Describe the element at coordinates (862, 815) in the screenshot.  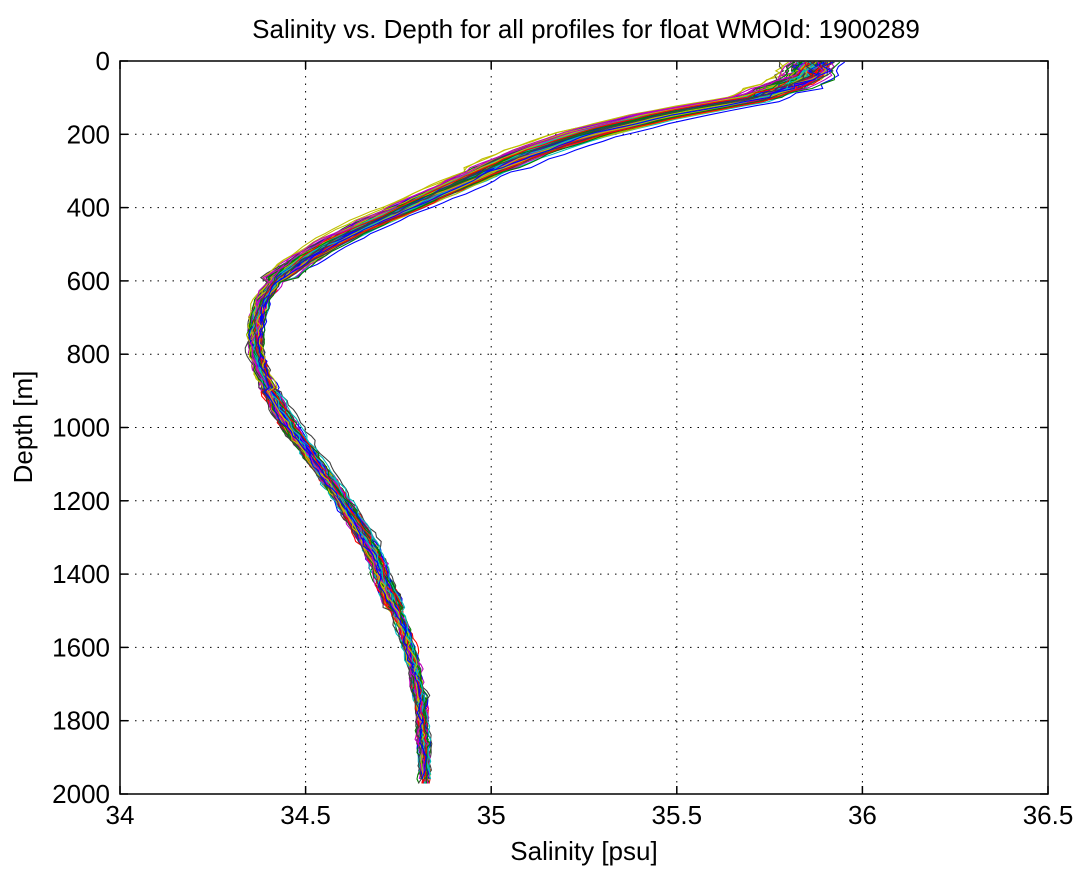
I see `x-tick-label: 36` at that location.